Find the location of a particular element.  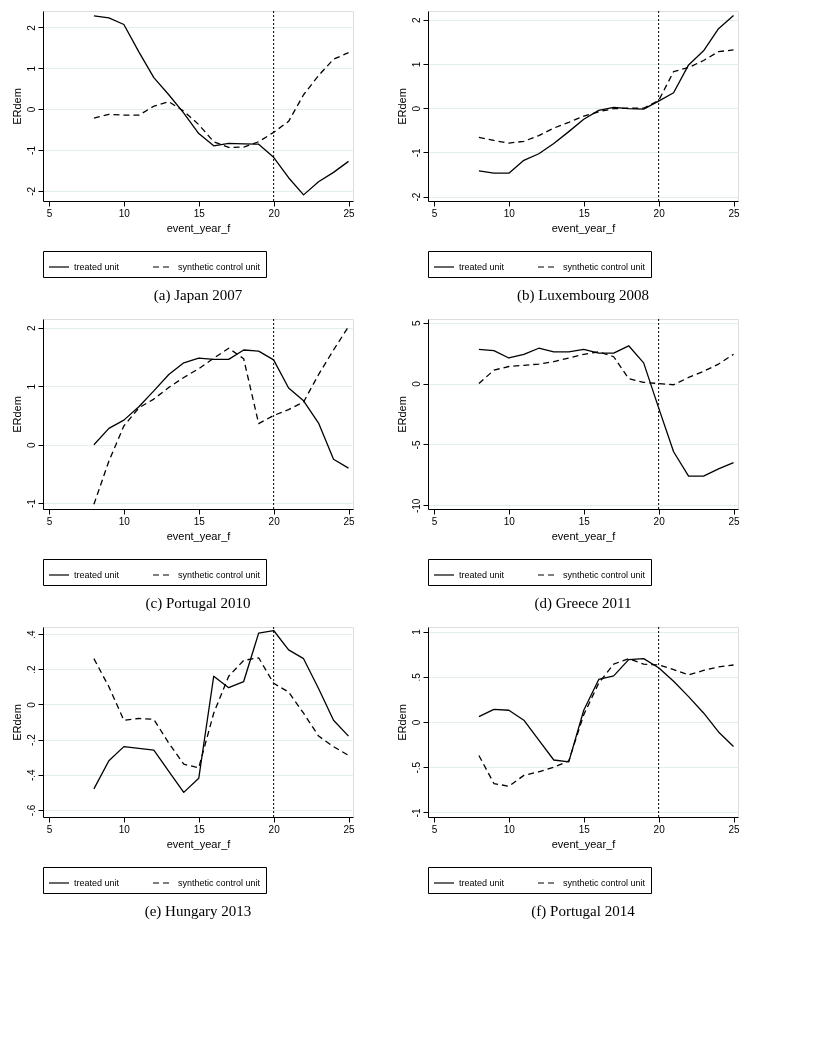

y-tick-label: .5 is located at coordinates (416, 677).